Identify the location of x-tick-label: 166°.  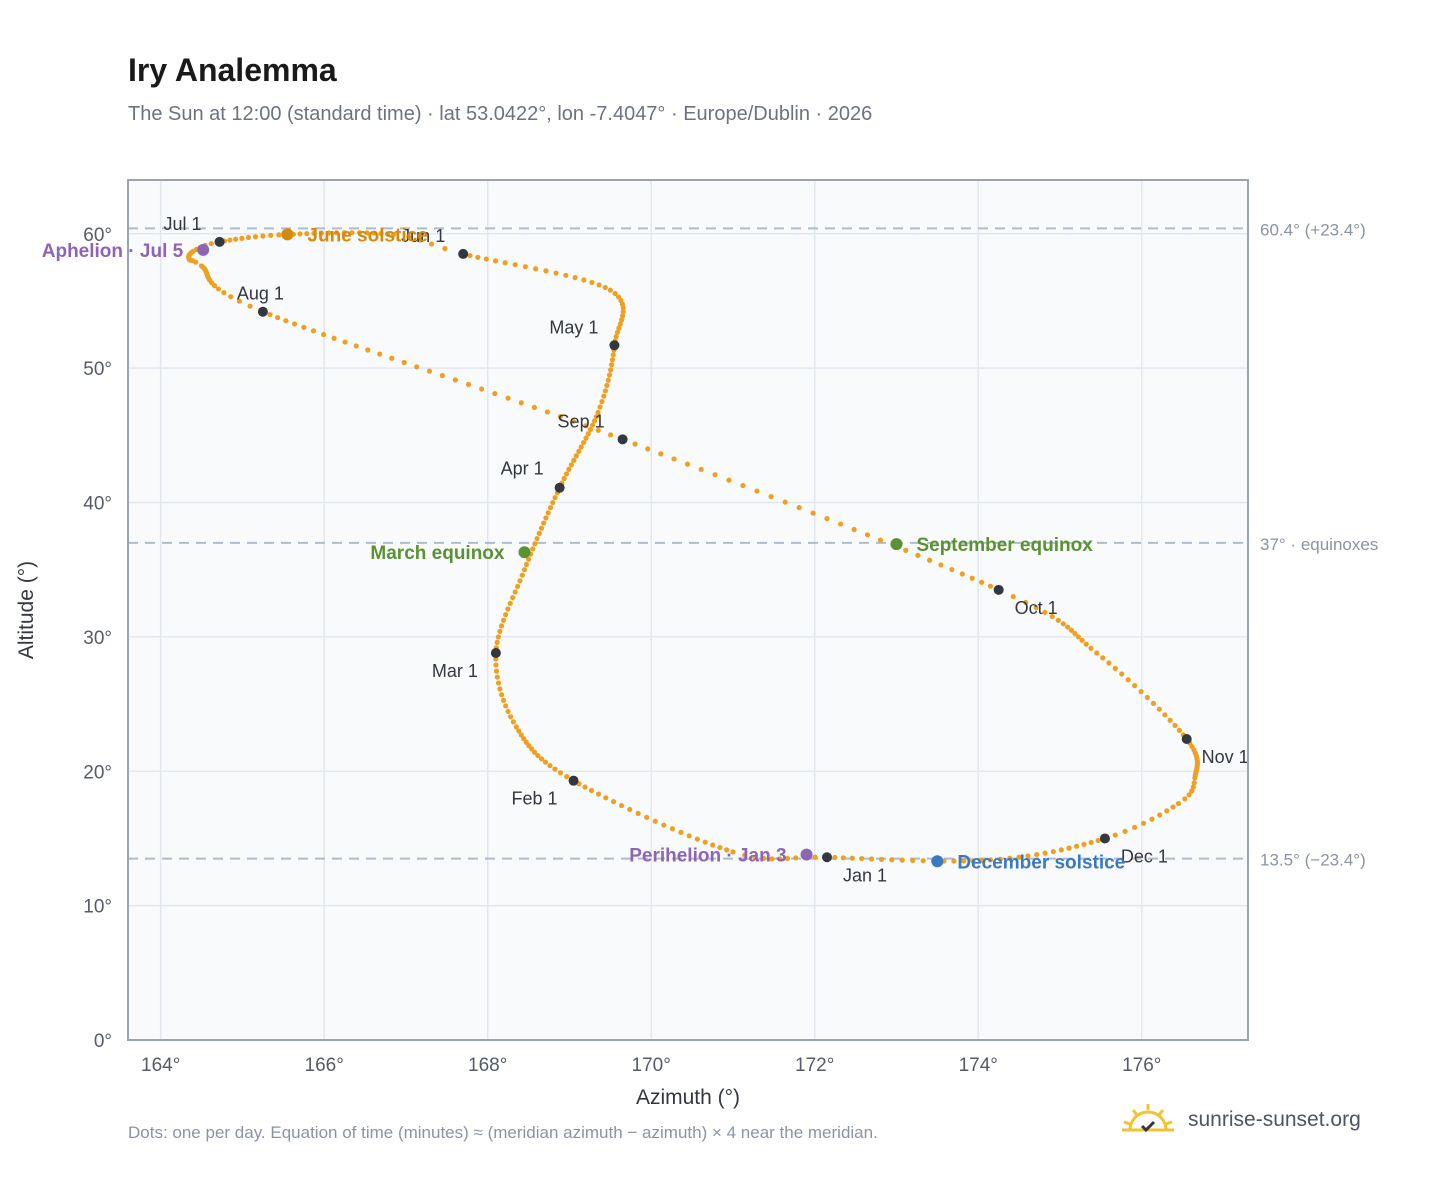
(324, 1065).